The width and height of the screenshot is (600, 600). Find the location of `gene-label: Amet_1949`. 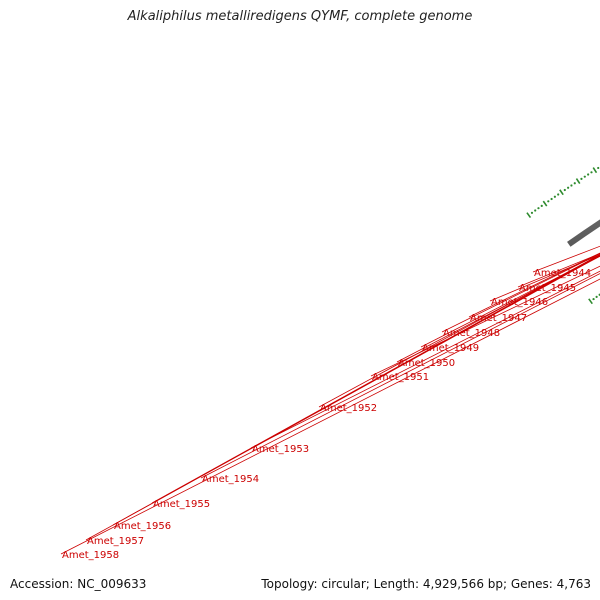

gene-label: Amet_1949 is located at coordinates (450, 348).